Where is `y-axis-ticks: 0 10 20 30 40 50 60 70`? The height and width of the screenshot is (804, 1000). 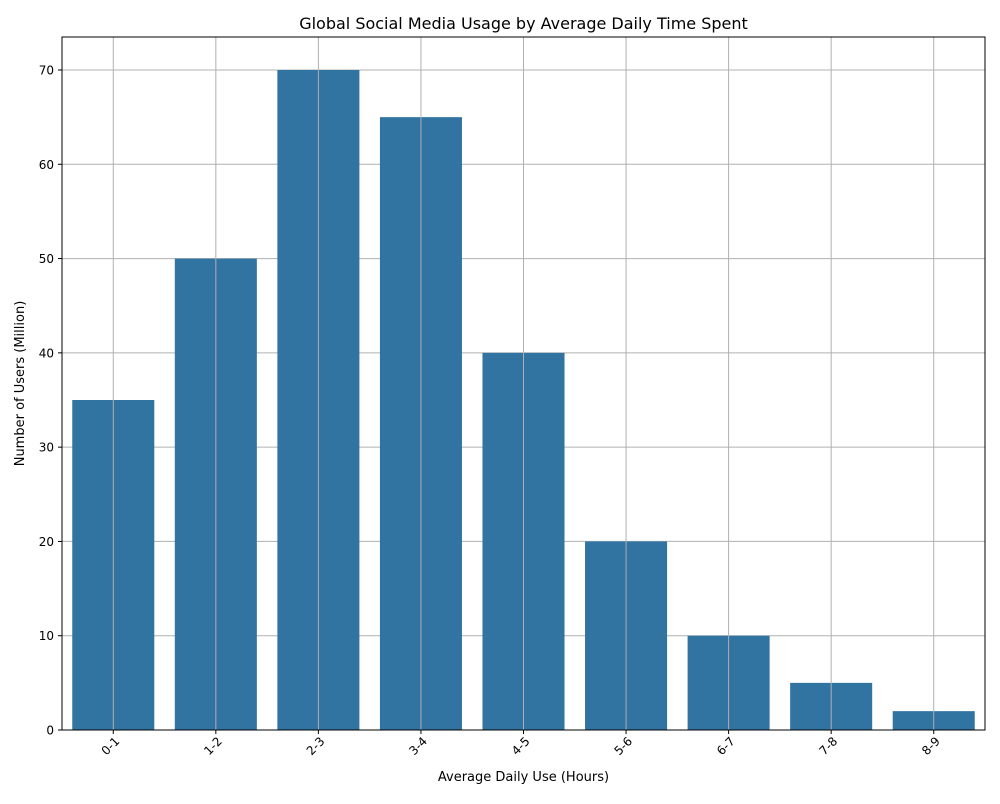 y-axis-ticks: 0 10 20 30 40 50 60 70 is located at coordinates (50, 401).